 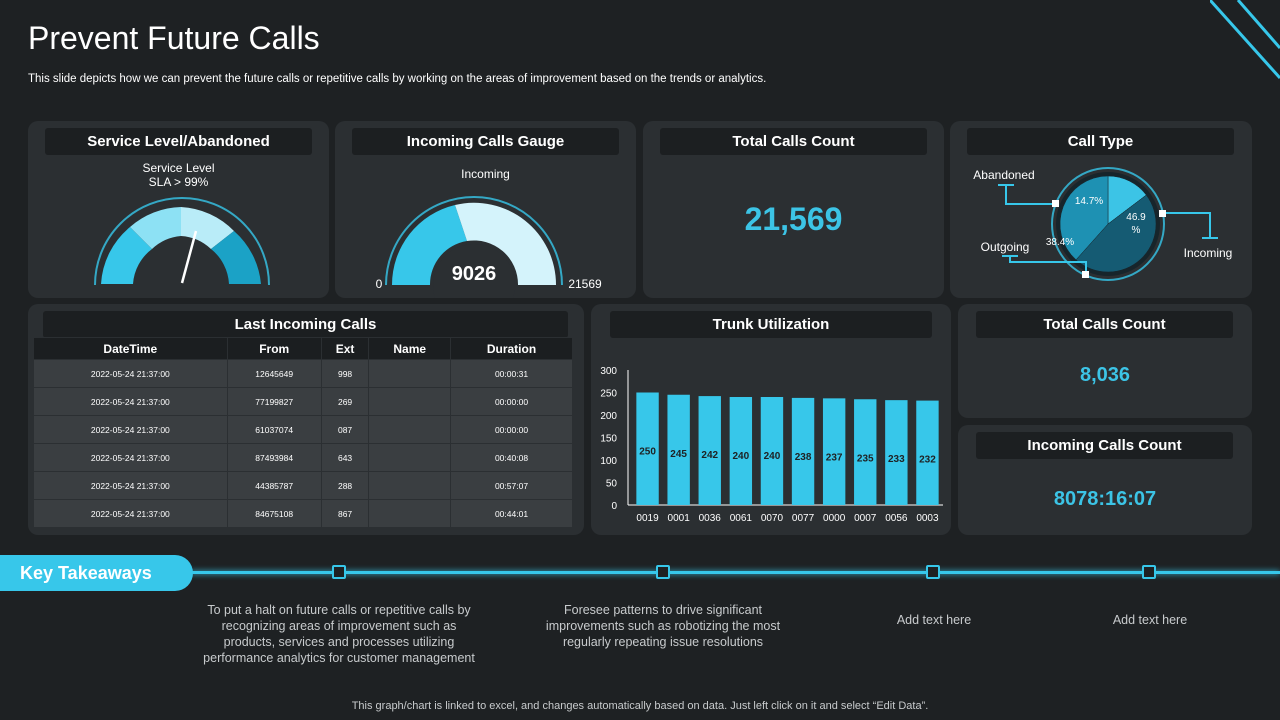 What do you see at coordinates (96, 573) in the screenshot?
I see `key-takeaways-label: Key Takeaways` at bounding box center [96, 573].